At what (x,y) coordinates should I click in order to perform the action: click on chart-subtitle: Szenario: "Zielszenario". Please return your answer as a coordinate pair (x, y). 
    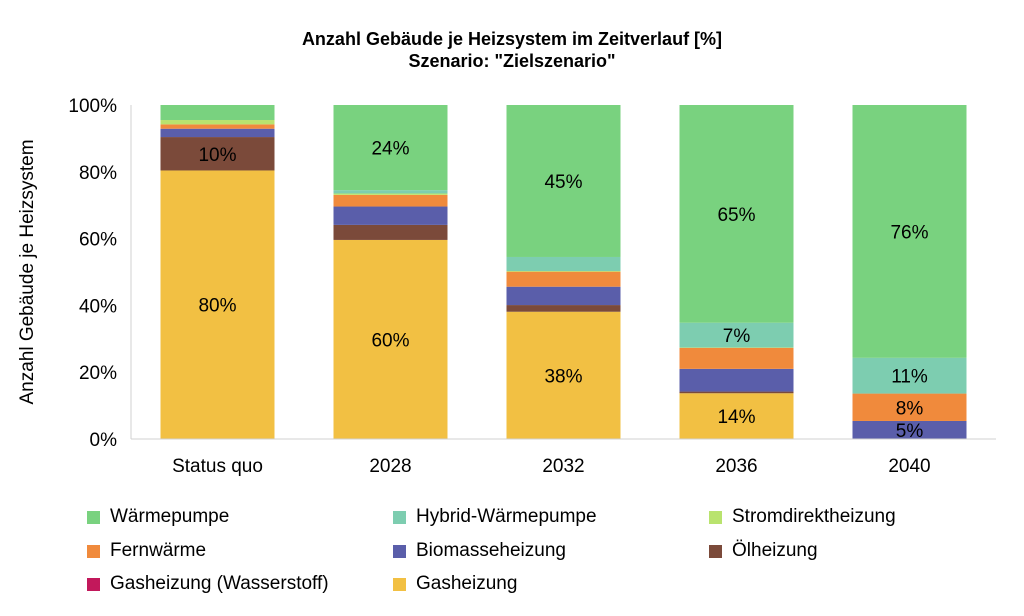
    Looking at the image, I should click on (512, 61).